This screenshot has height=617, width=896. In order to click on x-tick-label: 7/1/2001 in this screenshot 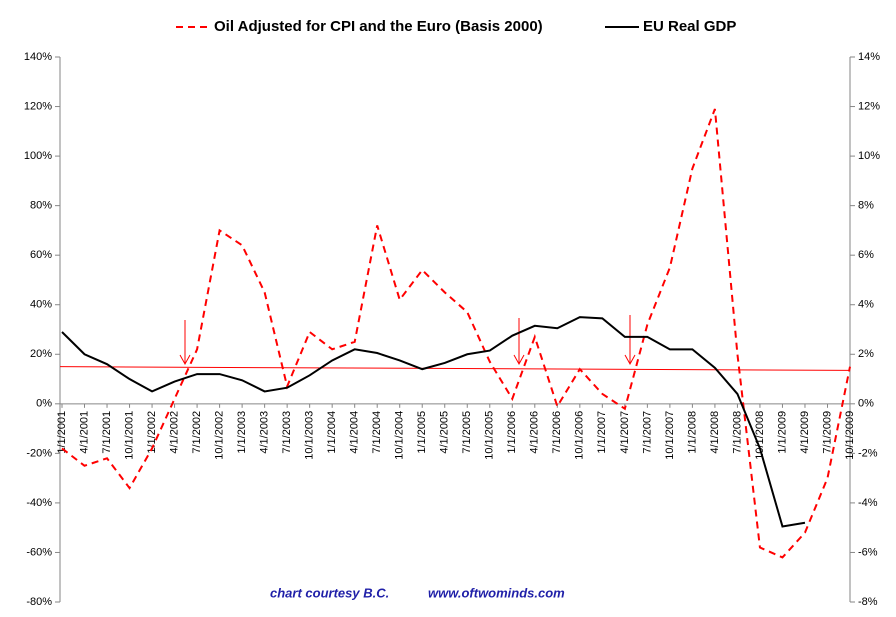, I will do `click(107, 432)`.